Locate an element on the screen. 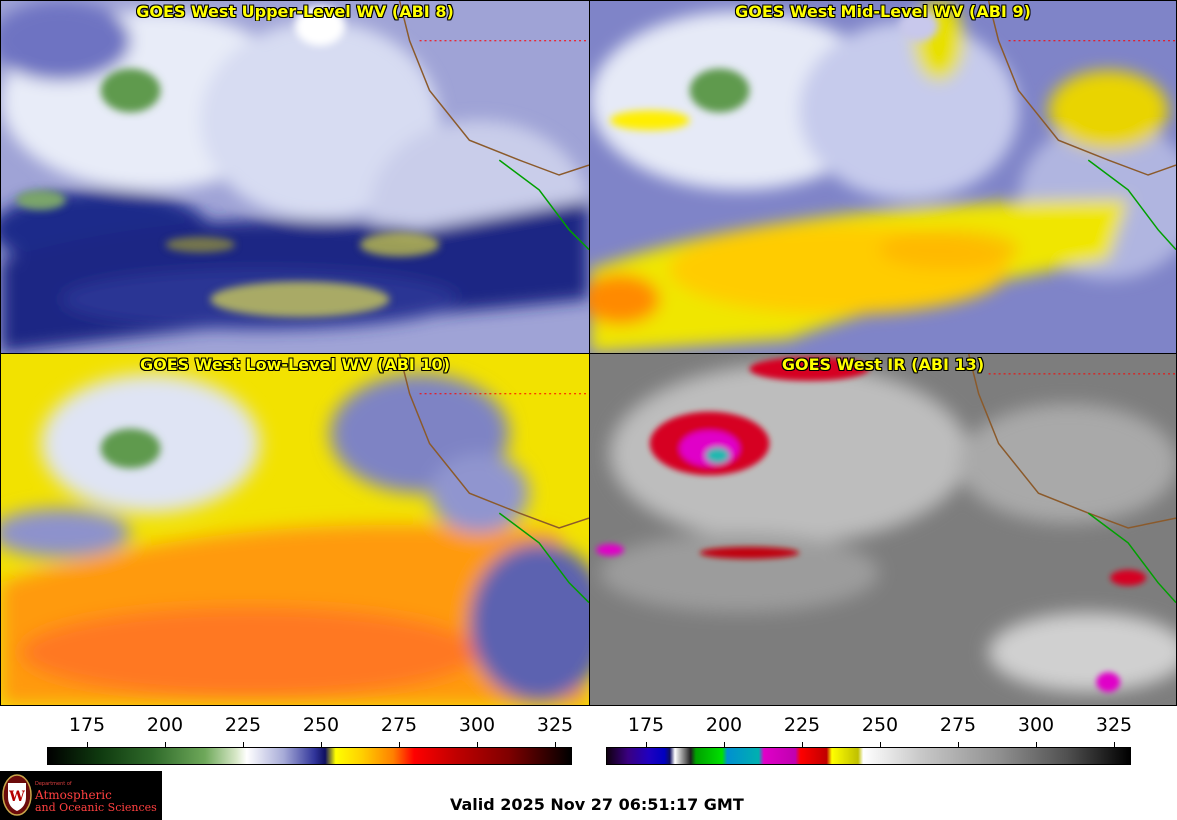 This screenshot has height=820, width=1177. logo-name-line1: Atmospheric is located at coordinates (73, 795).